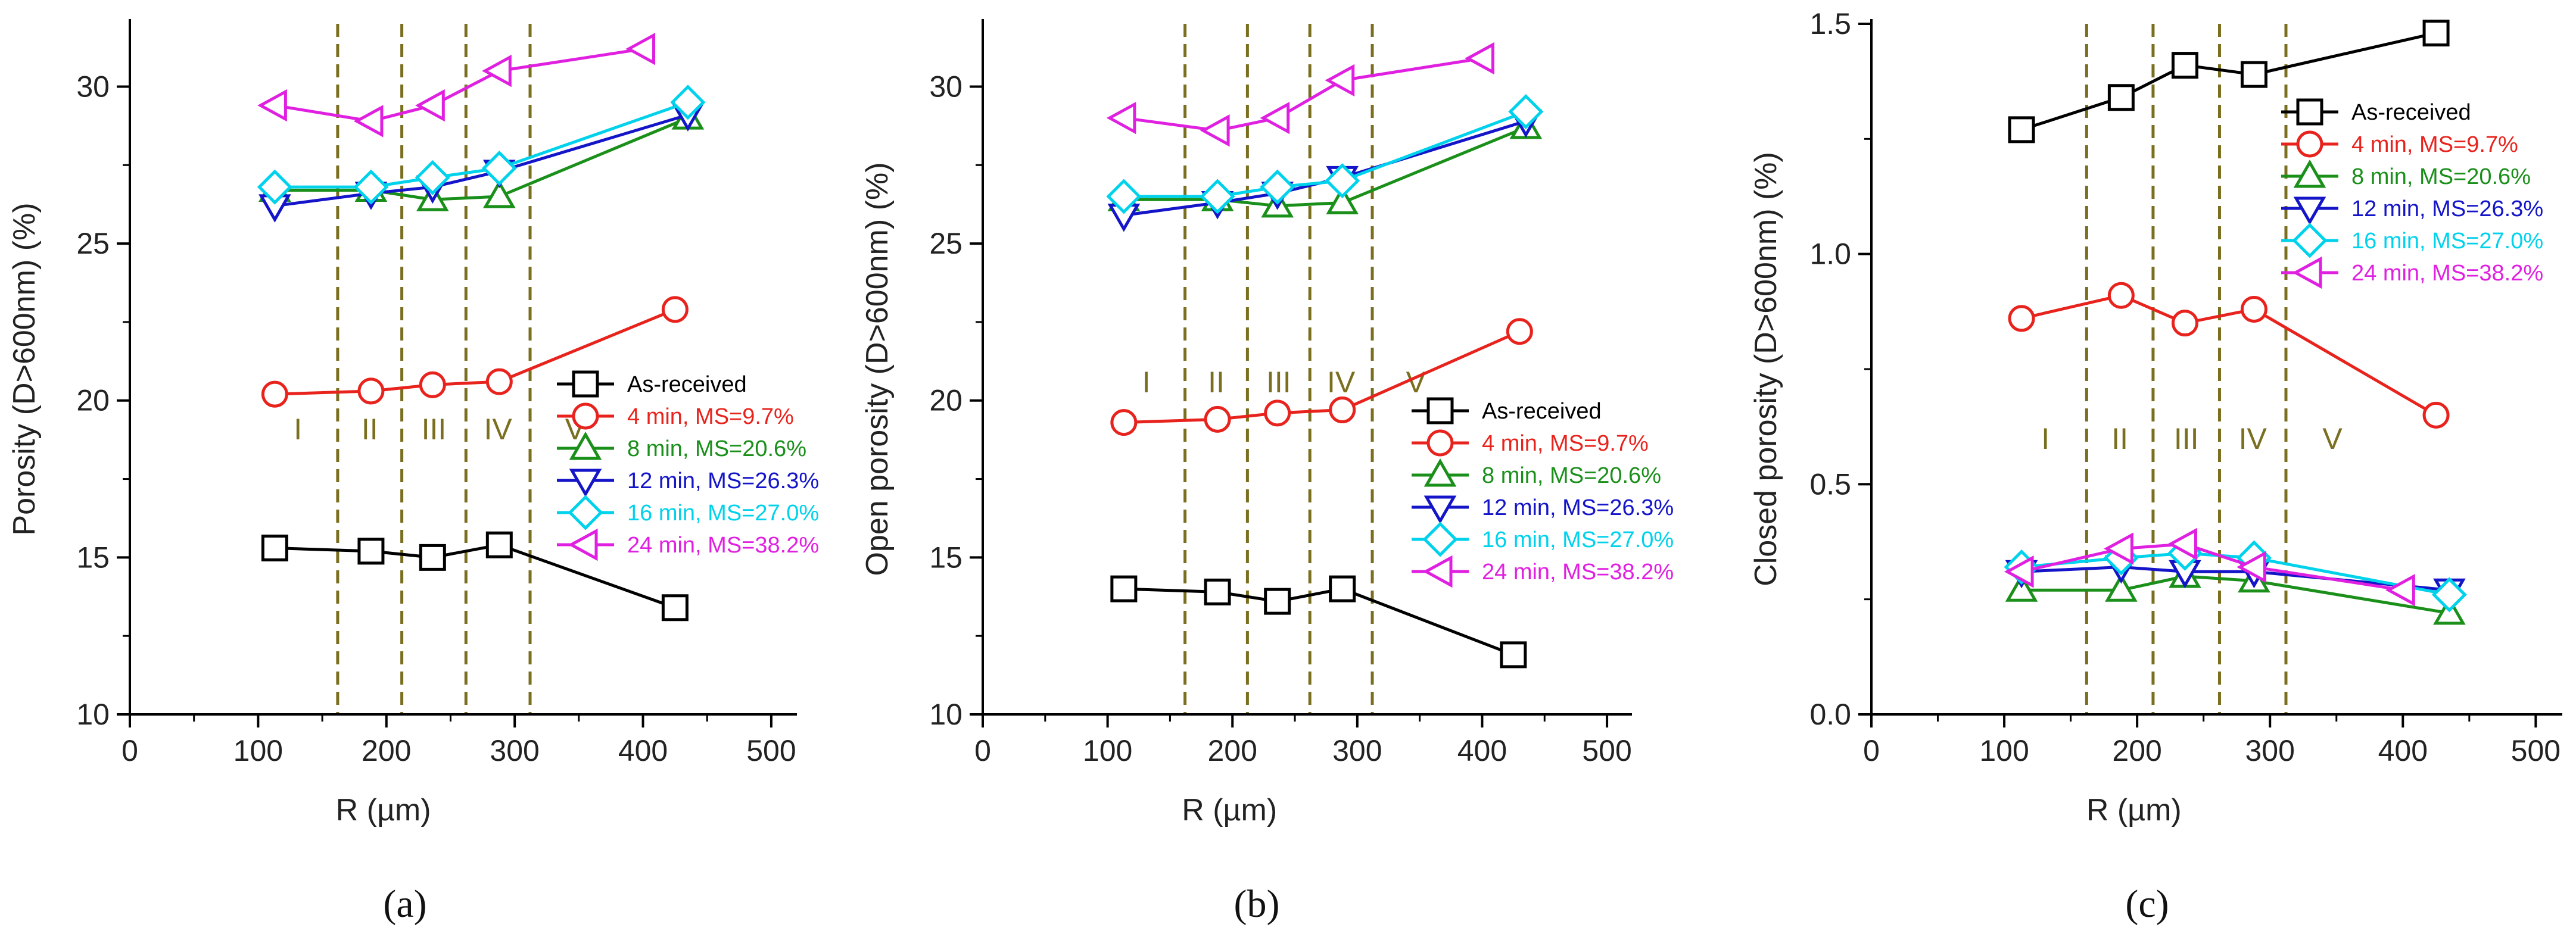 This screenshot has width=2576, height=943. I want to click on x-tick-label: 100, so click(2004, 751).